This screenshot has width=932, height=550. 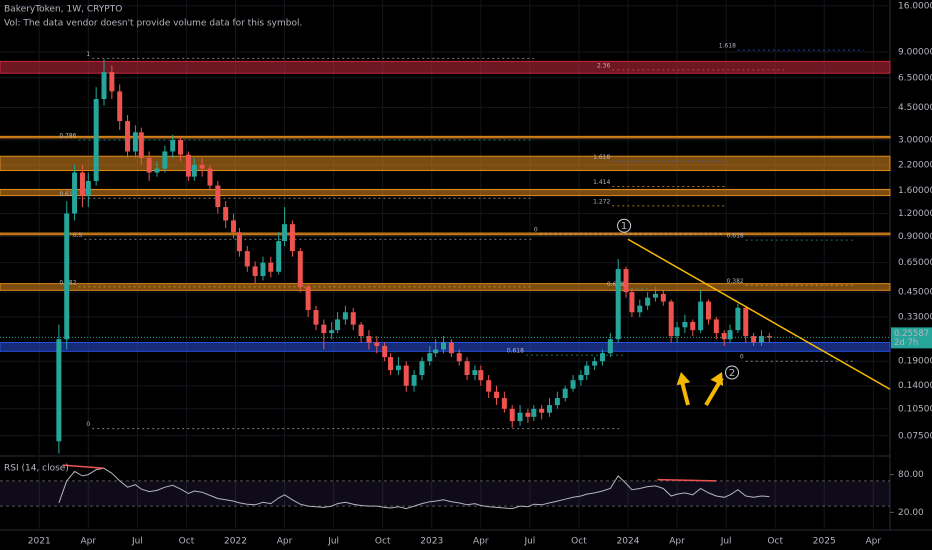 I want to click on rsi-line, so click(x=414, y=488).